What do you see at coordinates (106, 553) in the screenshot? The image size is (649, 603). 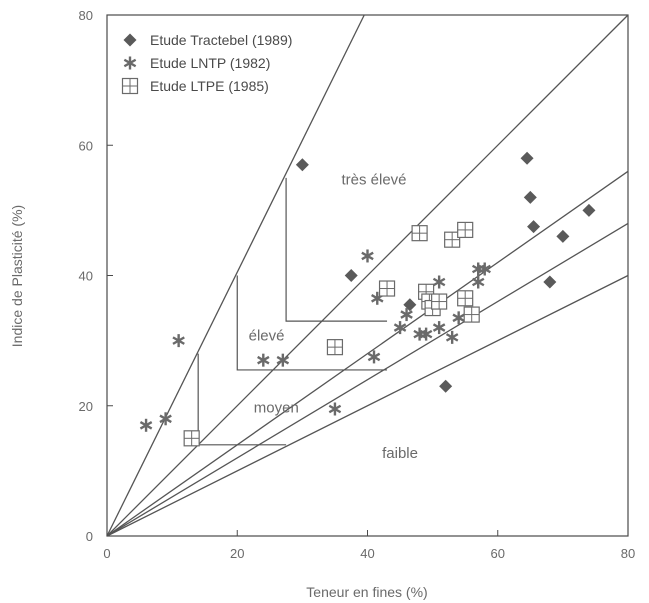 I see `x-tick-label: 0` at bounding box center [106, 553].